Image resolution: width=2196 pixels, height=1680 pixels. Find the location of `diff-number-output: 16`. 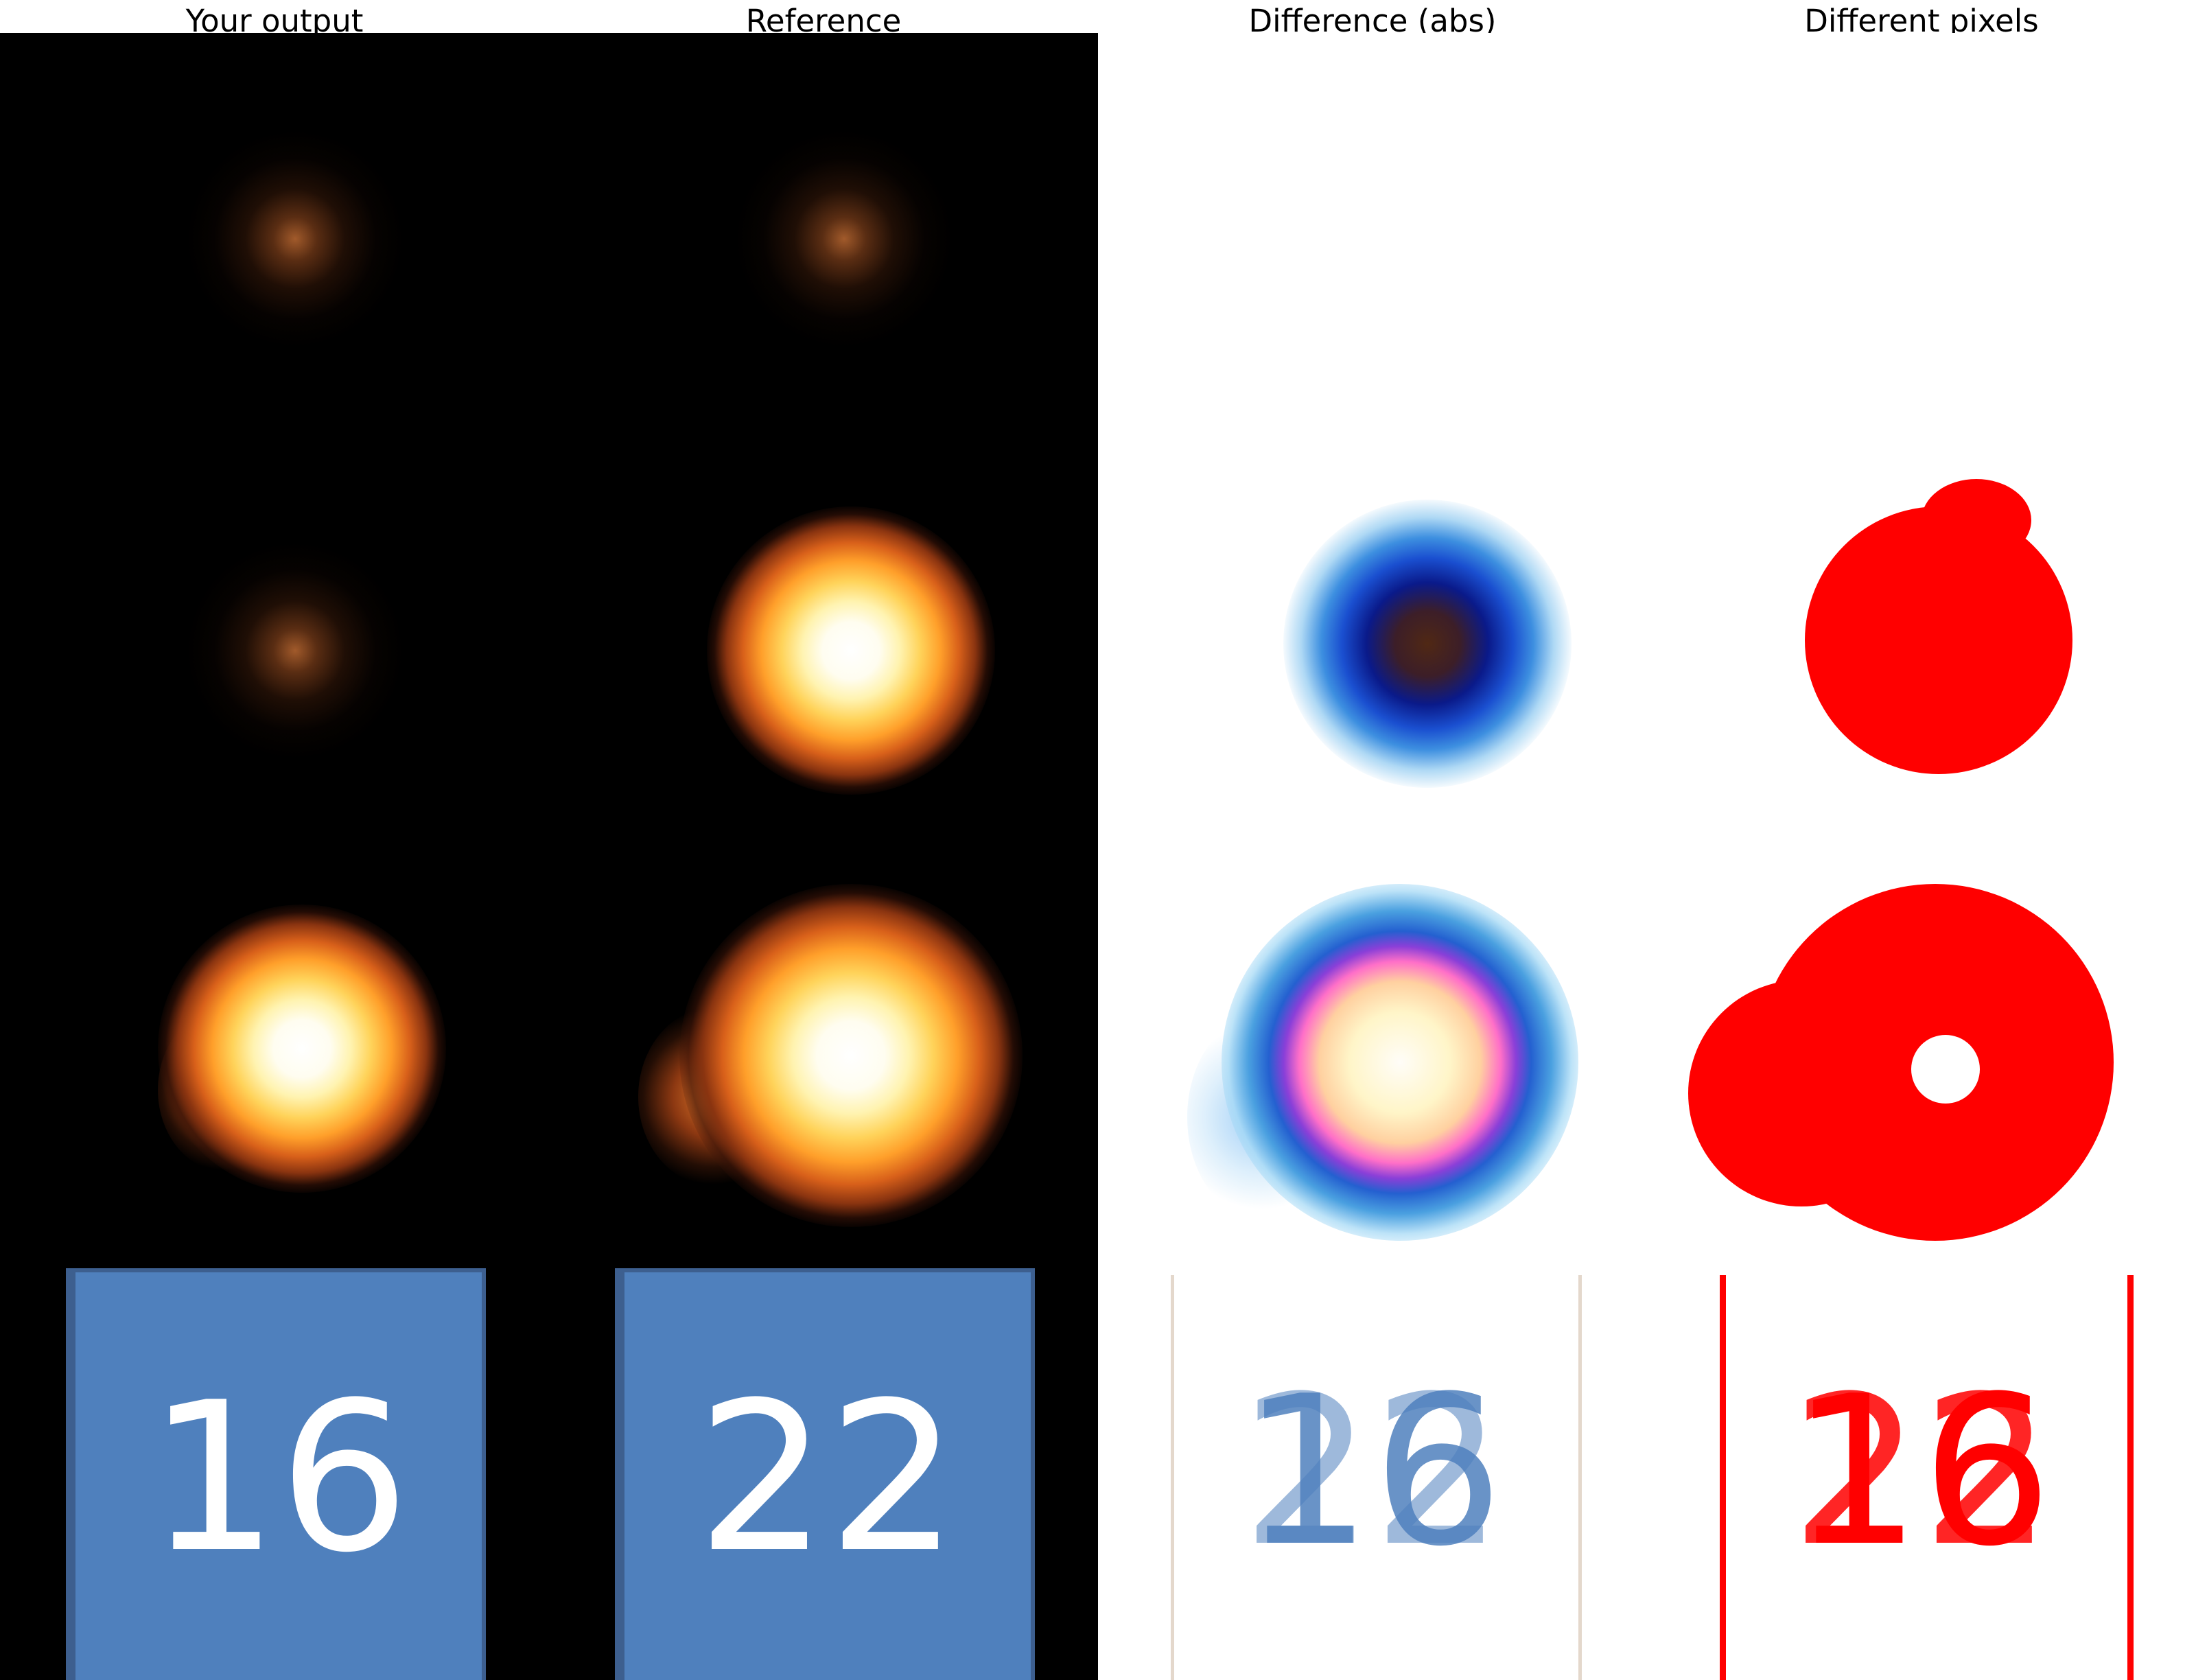

diff-number-output: 16 is located at coordinates (1372, 1471).